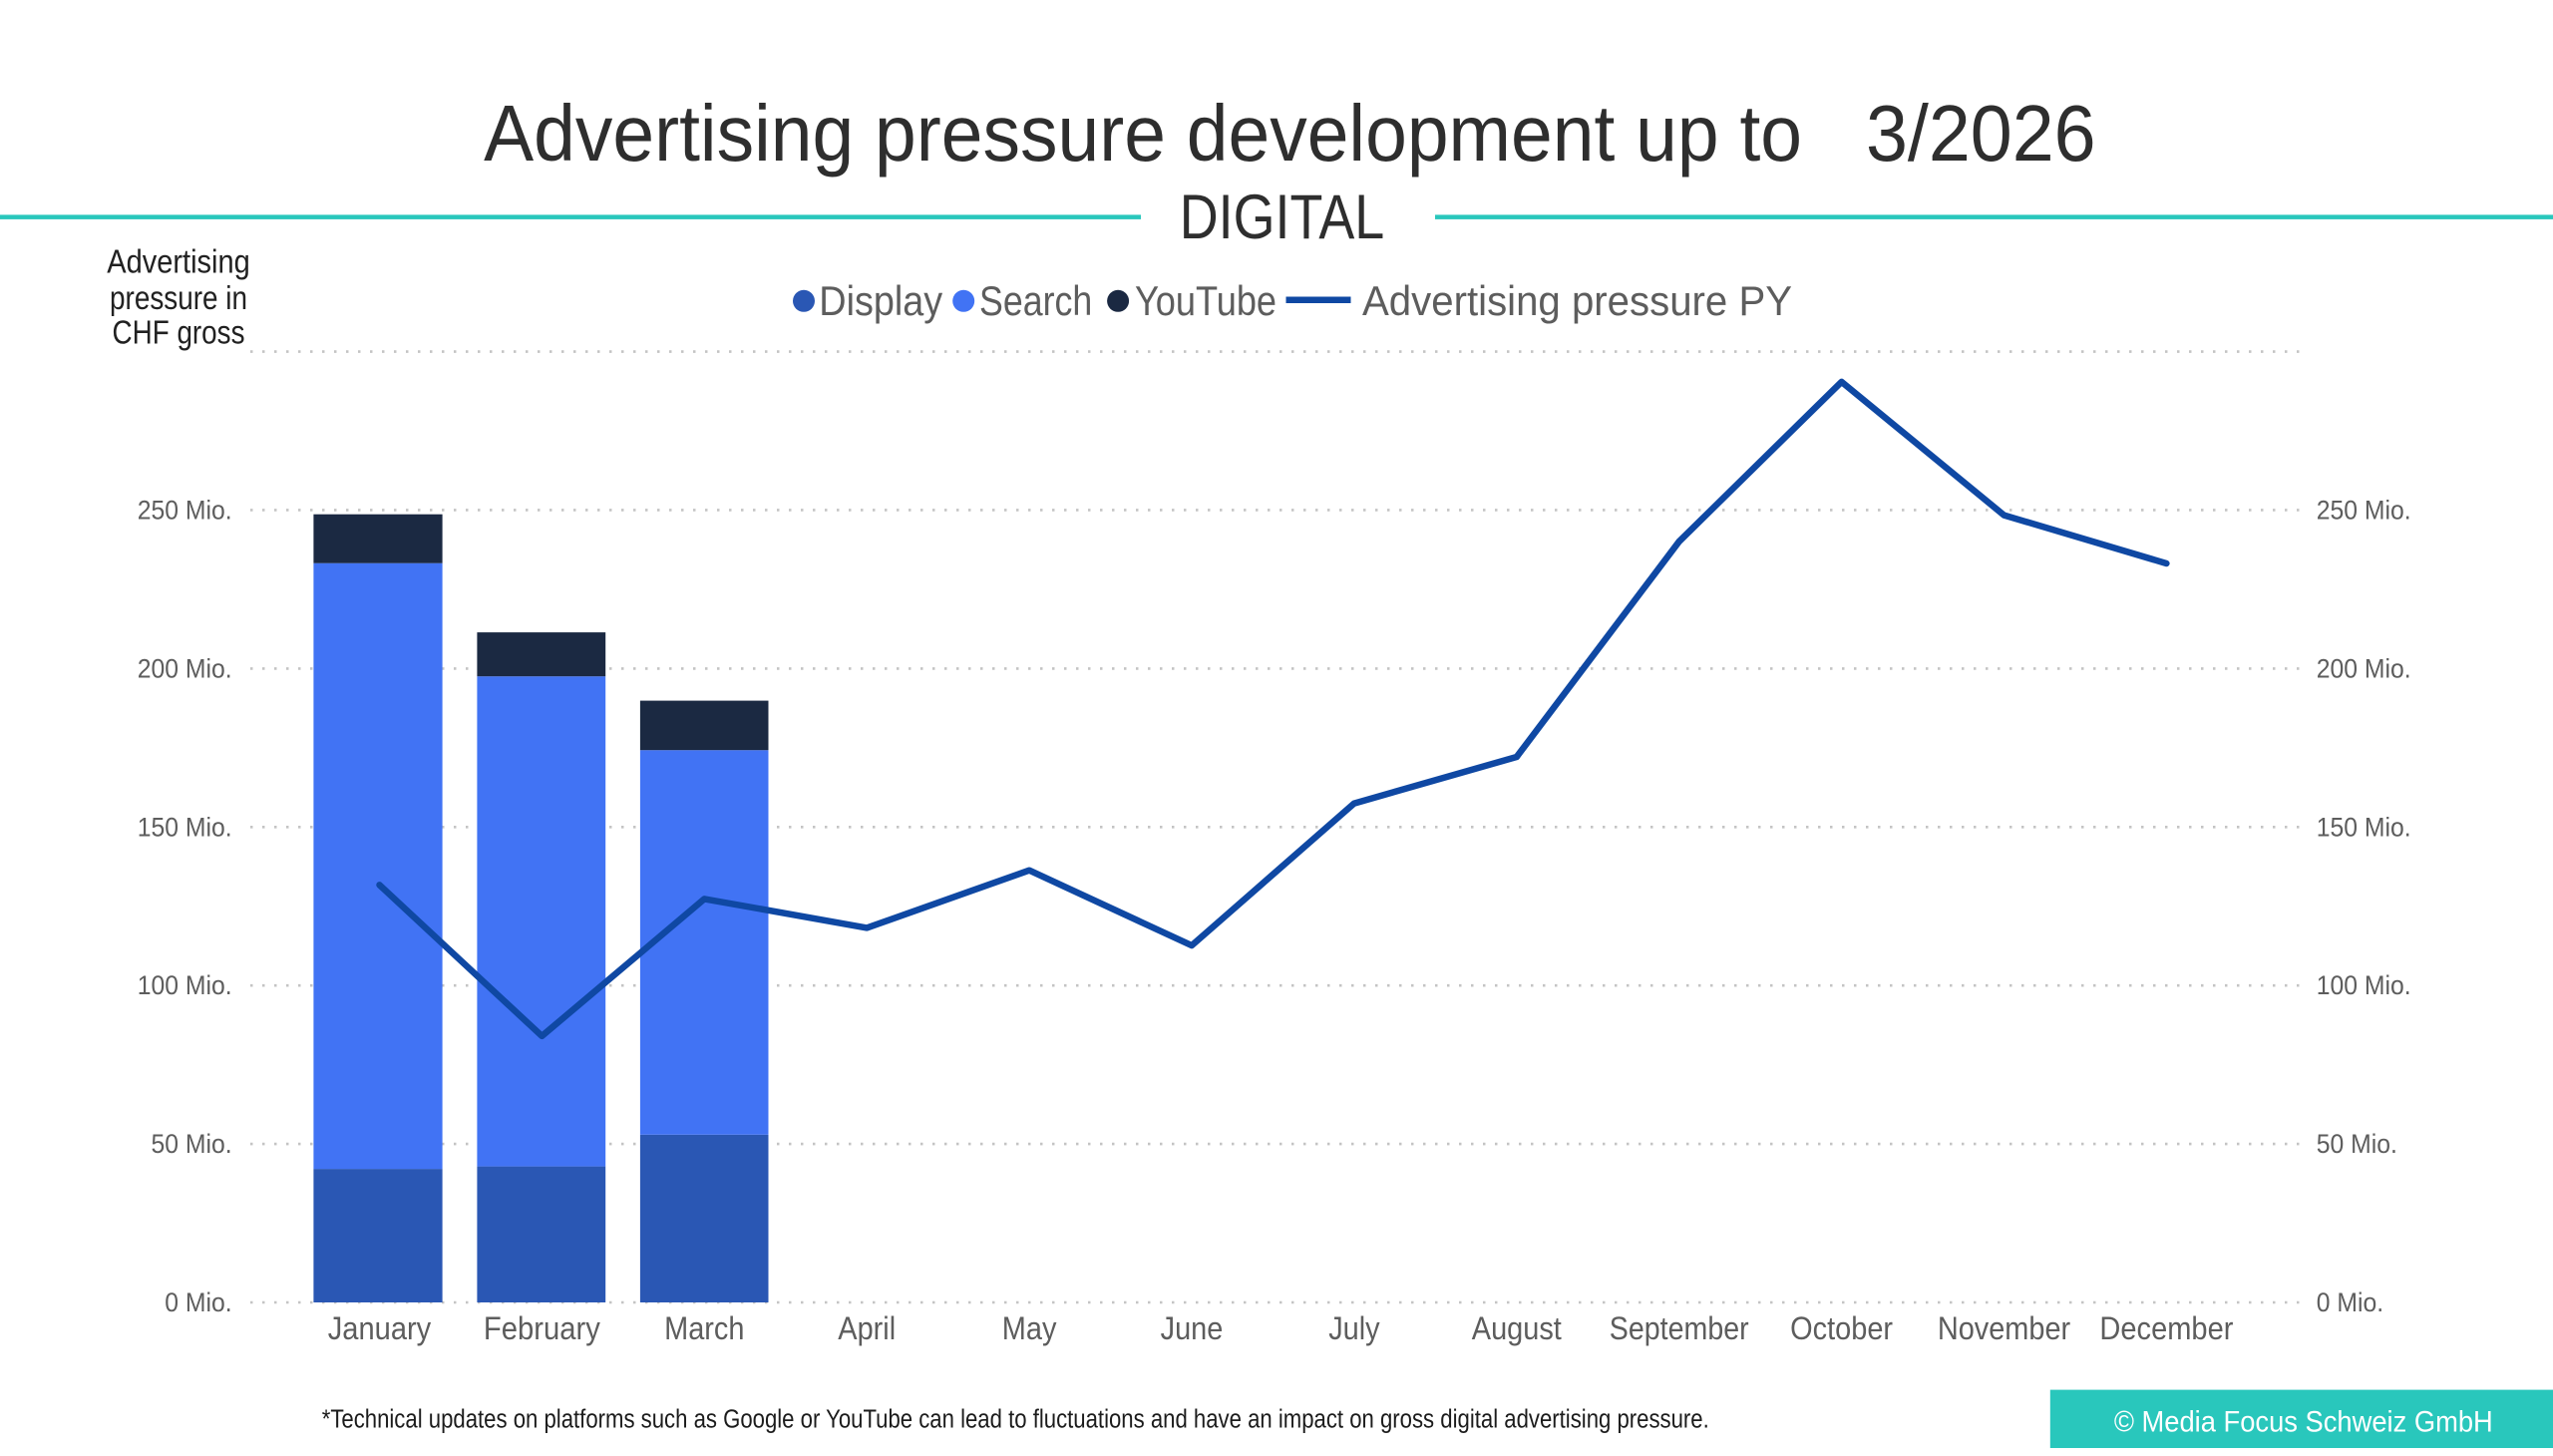 This screenshot has height=1456, width=2553. Describe the element at coordinates (2004, 1327) in the screenshot. I see `svg-text: November` at that location.